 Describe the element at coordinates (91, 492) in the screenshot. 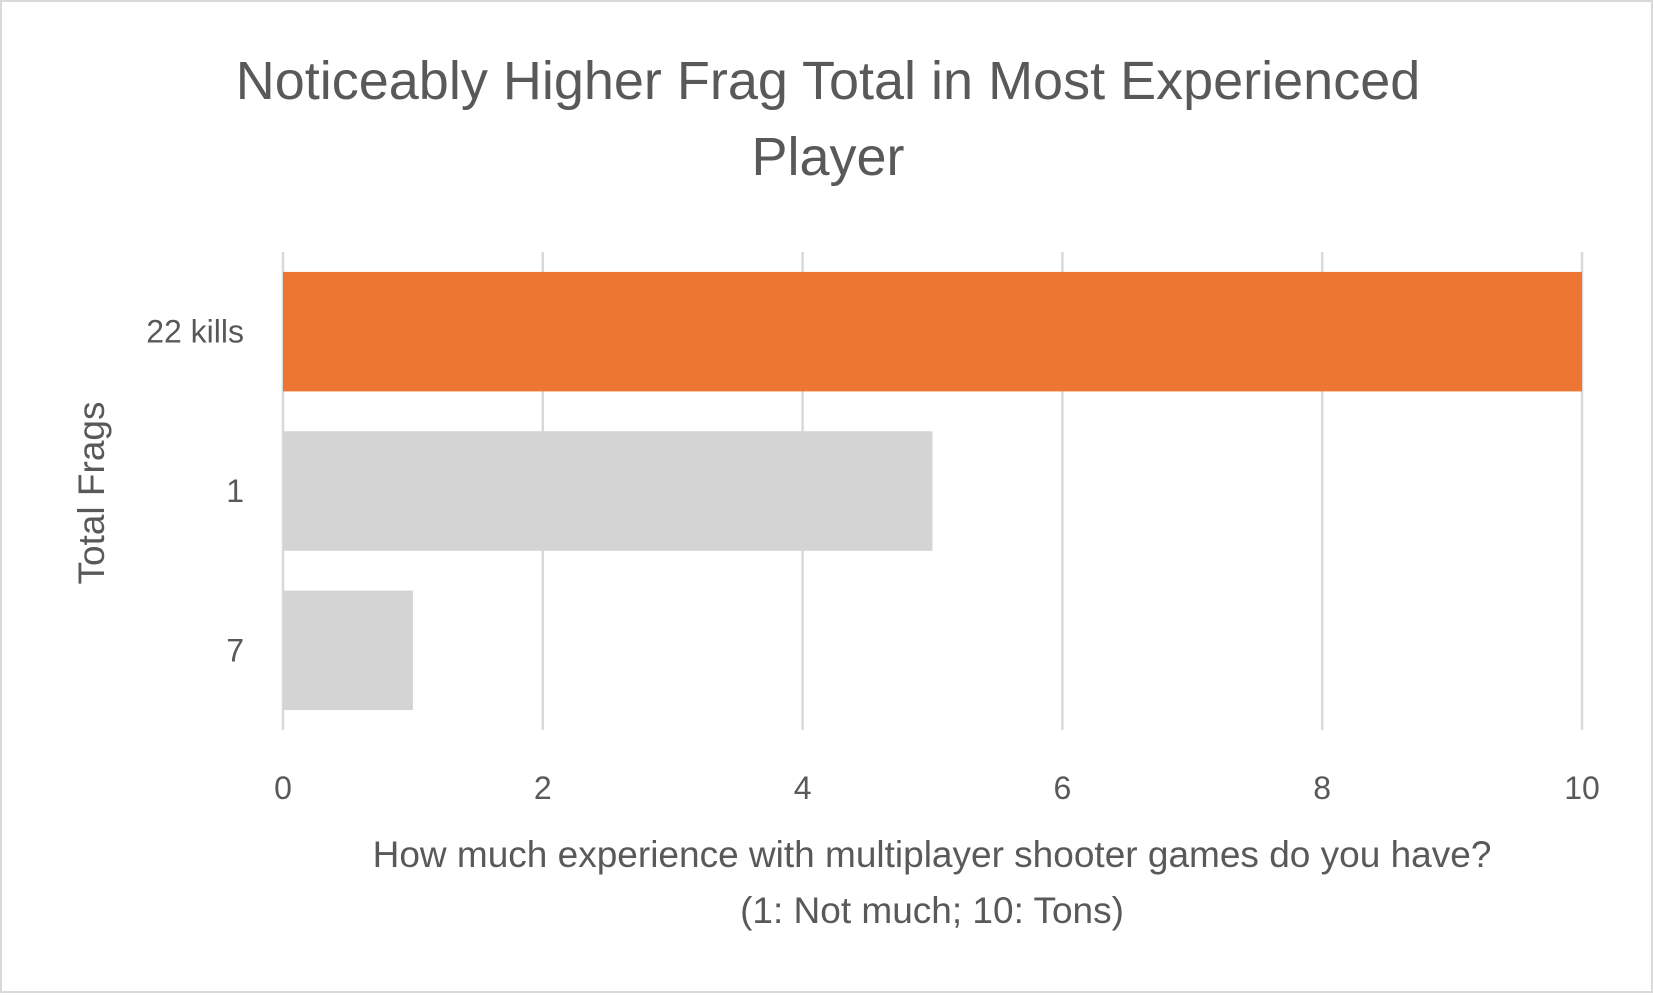

I see `y-axis-title: Total Frags` at that location.